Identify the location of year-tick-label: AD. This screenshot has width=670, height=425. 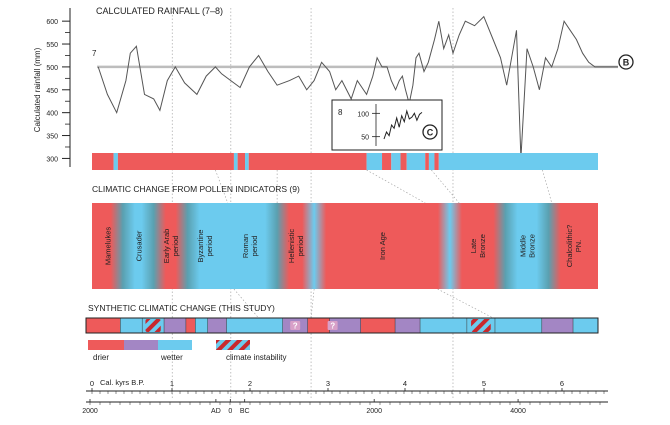
(216, 411).